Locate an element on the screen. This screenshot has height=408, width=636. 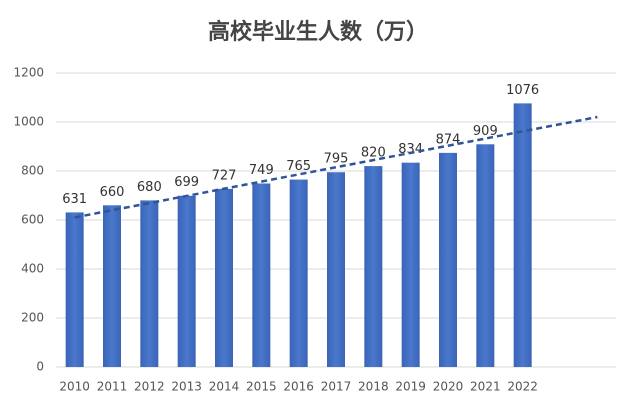
value-label: 874 is located at coordinates (448, 139).